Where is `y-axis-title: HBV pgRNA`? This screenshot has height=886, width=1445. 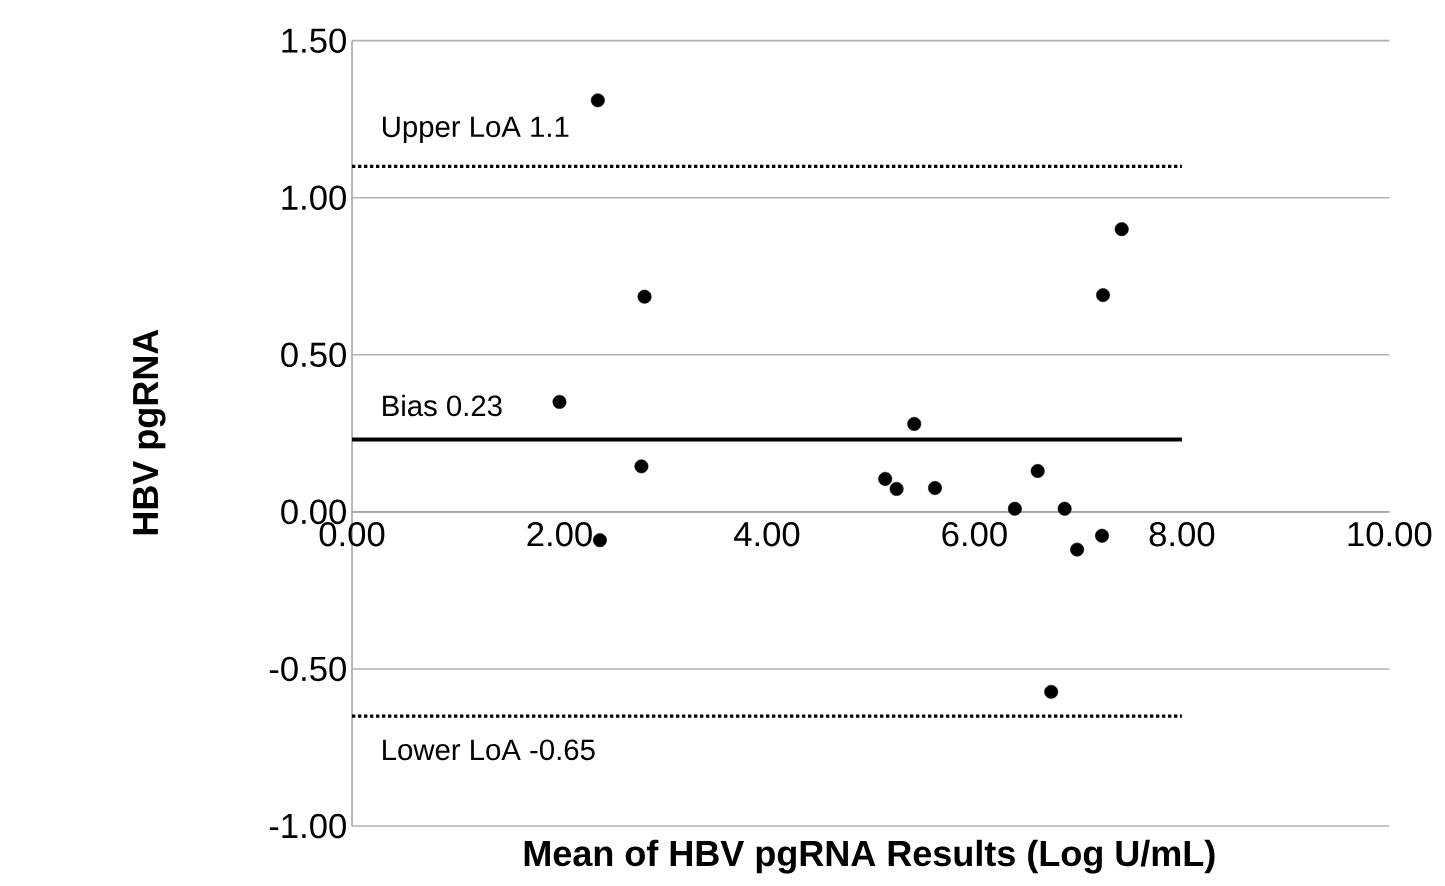
y-axis-title: HBV pgRNA is located at coordinates (149, 432).